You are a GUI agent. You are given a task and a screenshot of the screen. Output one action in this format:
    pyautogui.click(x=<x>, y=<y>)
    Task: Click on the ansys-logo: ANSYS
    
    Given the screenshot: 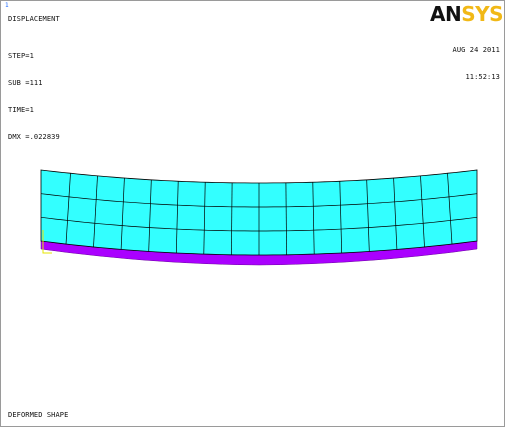 What is the action you would take?
    pyautogui.click(x=466, y=14)
    